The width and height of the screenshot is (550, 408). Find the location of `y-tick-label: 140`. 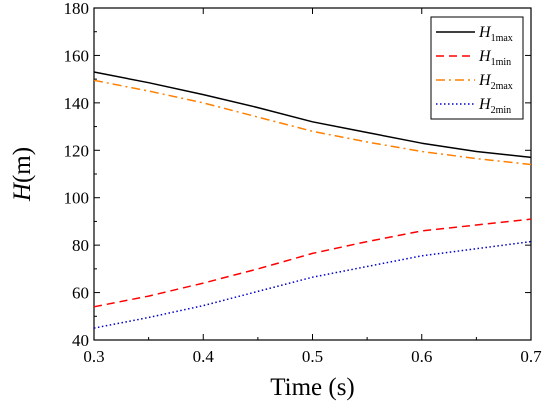

y-tick-label: 140 is located at coordinates (77, 103).